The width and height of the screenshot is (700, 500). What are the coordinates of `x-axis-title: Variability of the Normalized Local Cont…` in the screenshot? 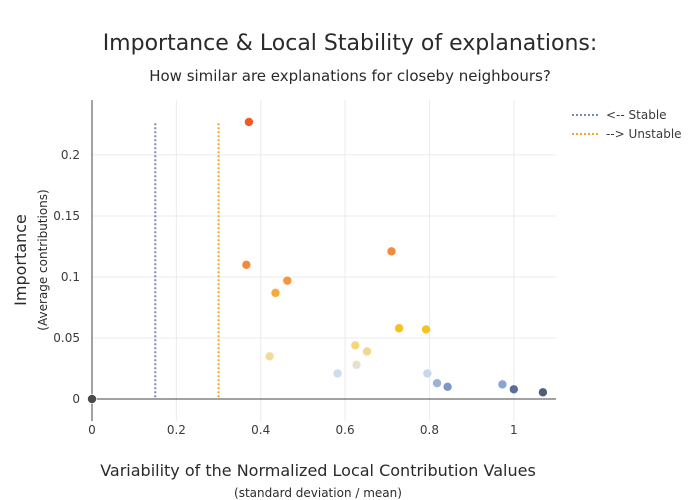 It's located at (318, 470).